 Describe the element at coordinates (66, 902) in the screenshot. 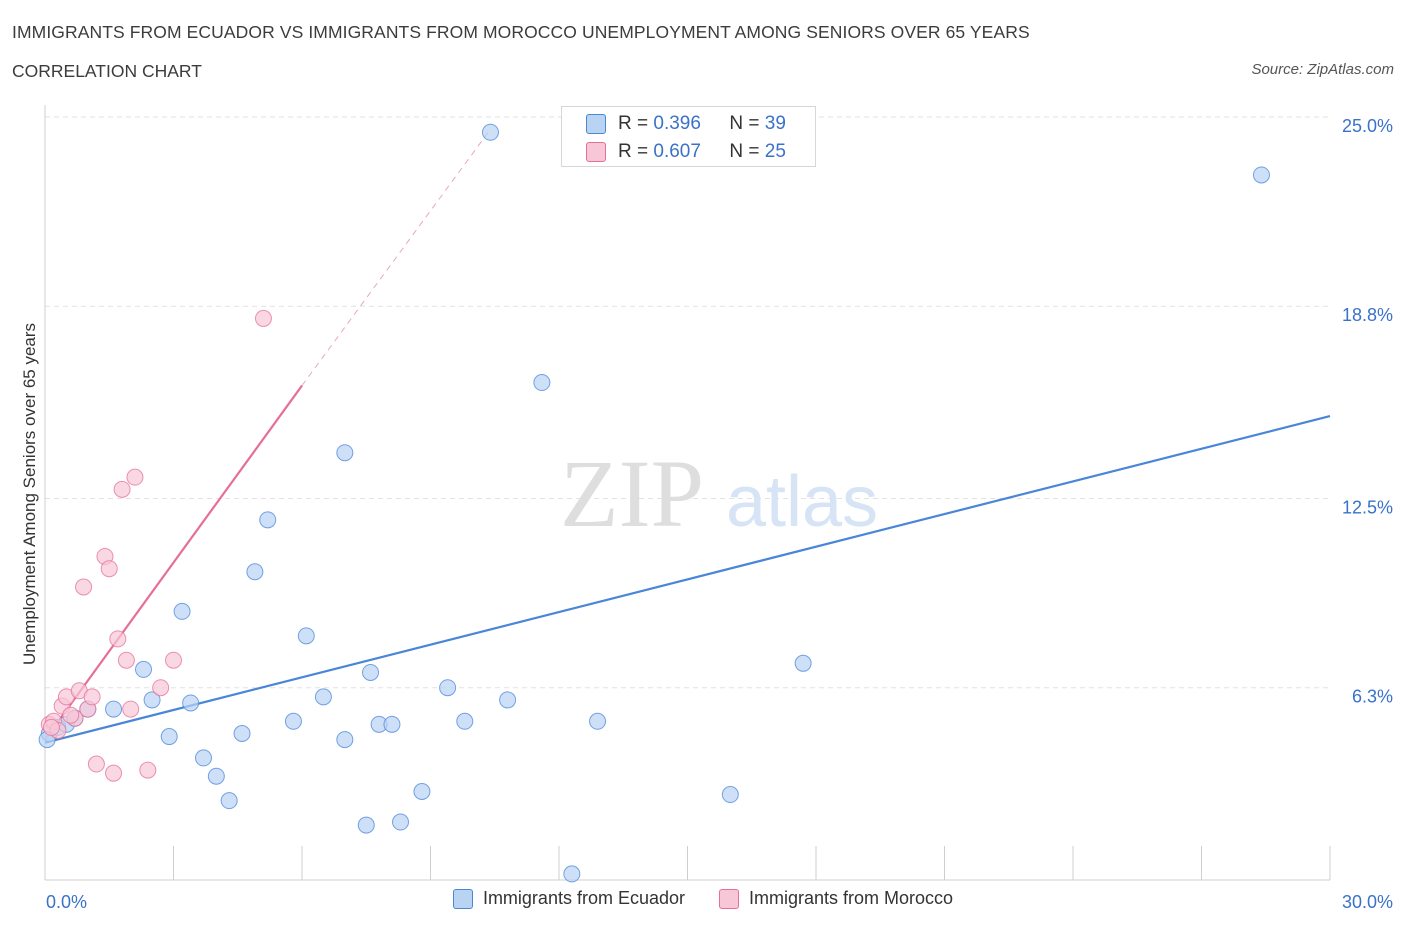

I see `x-tick-label: 0.0%` at that location.